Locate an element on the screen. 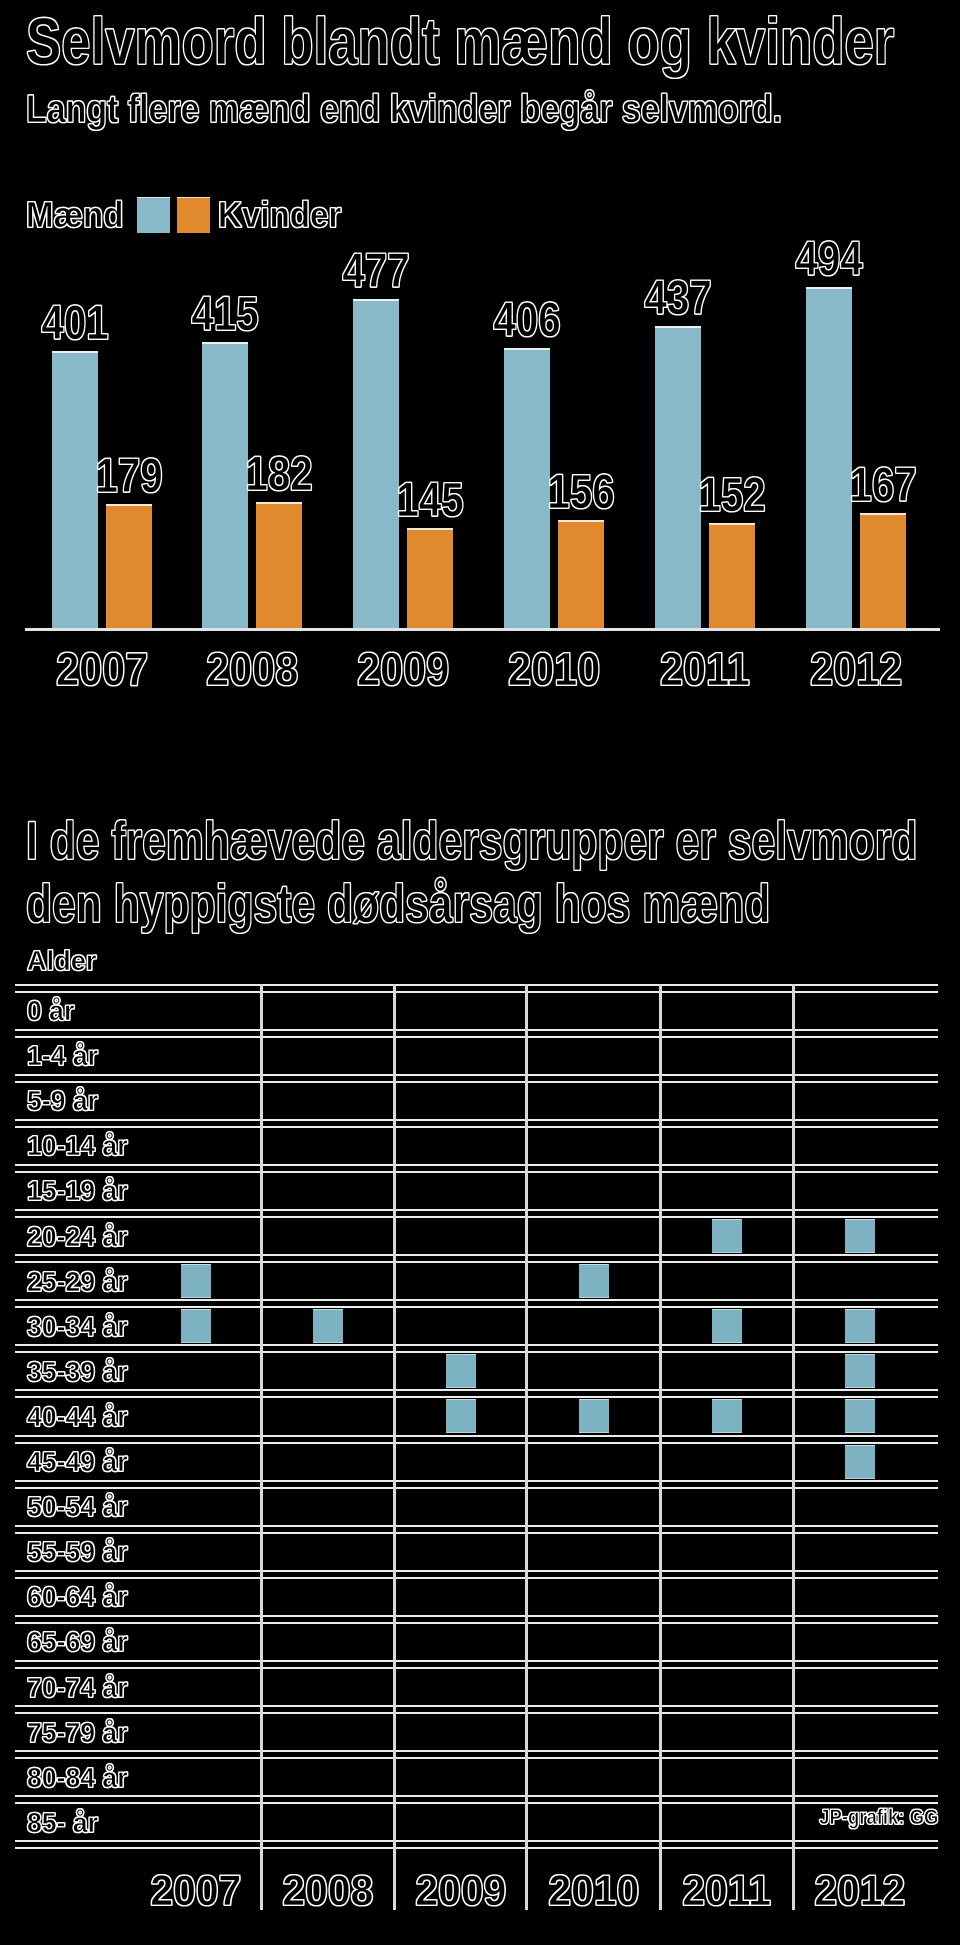 The image size is (960, 1945). highlight-cell-40-44år-2011 is located at coordinates (727, 1416).